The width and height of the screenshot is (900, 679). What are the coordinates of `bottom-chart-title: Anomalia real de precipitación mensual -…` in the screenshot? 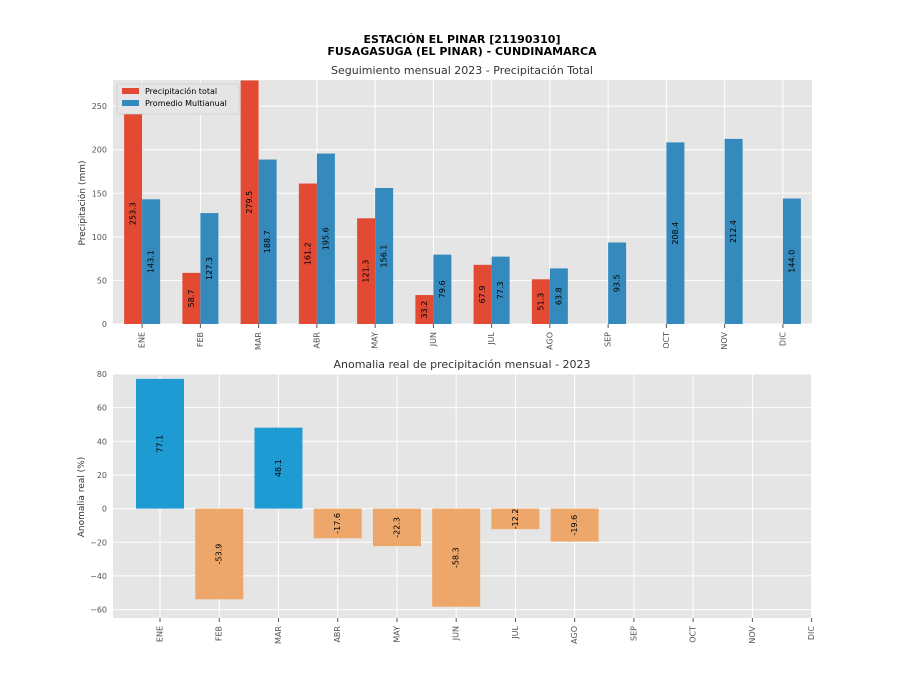 It's located at (461, 364).